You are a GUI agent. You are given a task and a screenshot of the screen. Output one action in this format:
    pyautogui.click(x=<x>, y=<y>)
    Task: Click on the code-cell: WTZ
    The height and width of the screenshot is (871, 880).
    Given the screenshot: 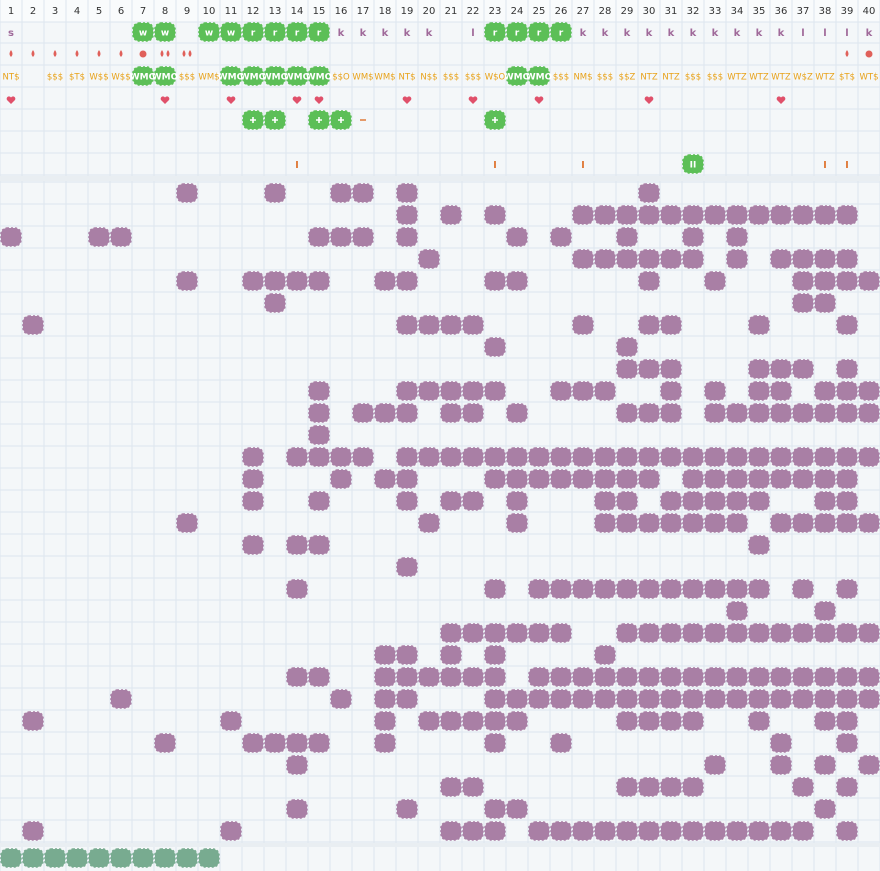 What is the action you would take?
    pyautogui.click(x=759, y=78)
    